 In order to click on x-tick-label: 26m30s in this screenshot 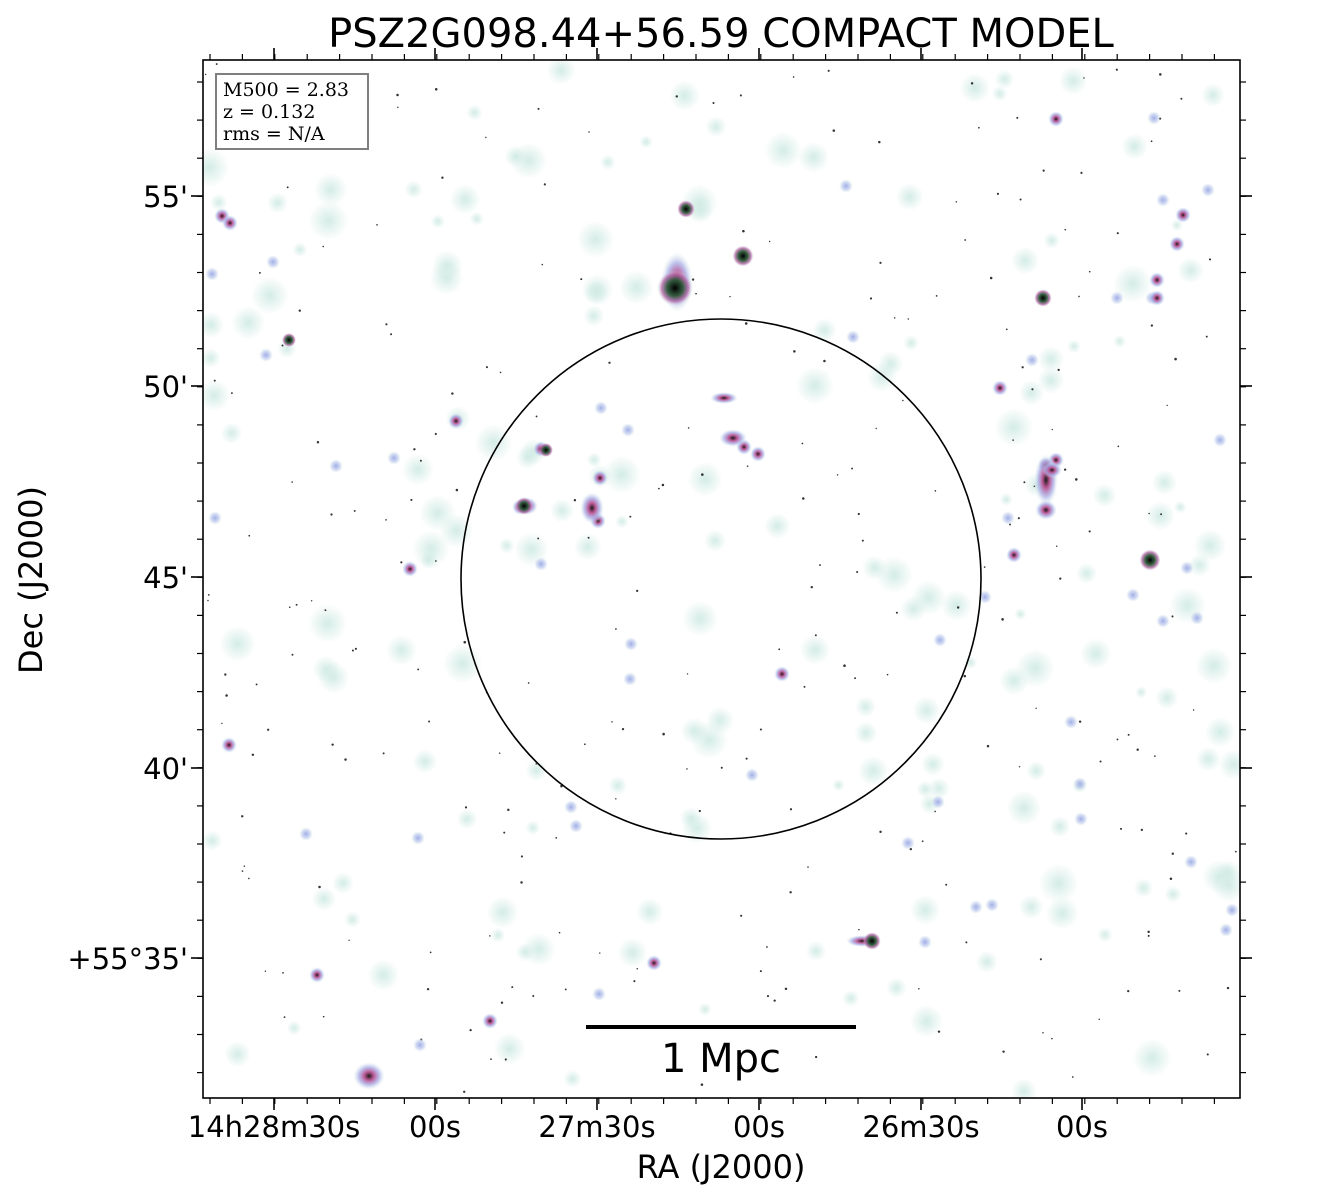, I will do `click(920, 1127)`.